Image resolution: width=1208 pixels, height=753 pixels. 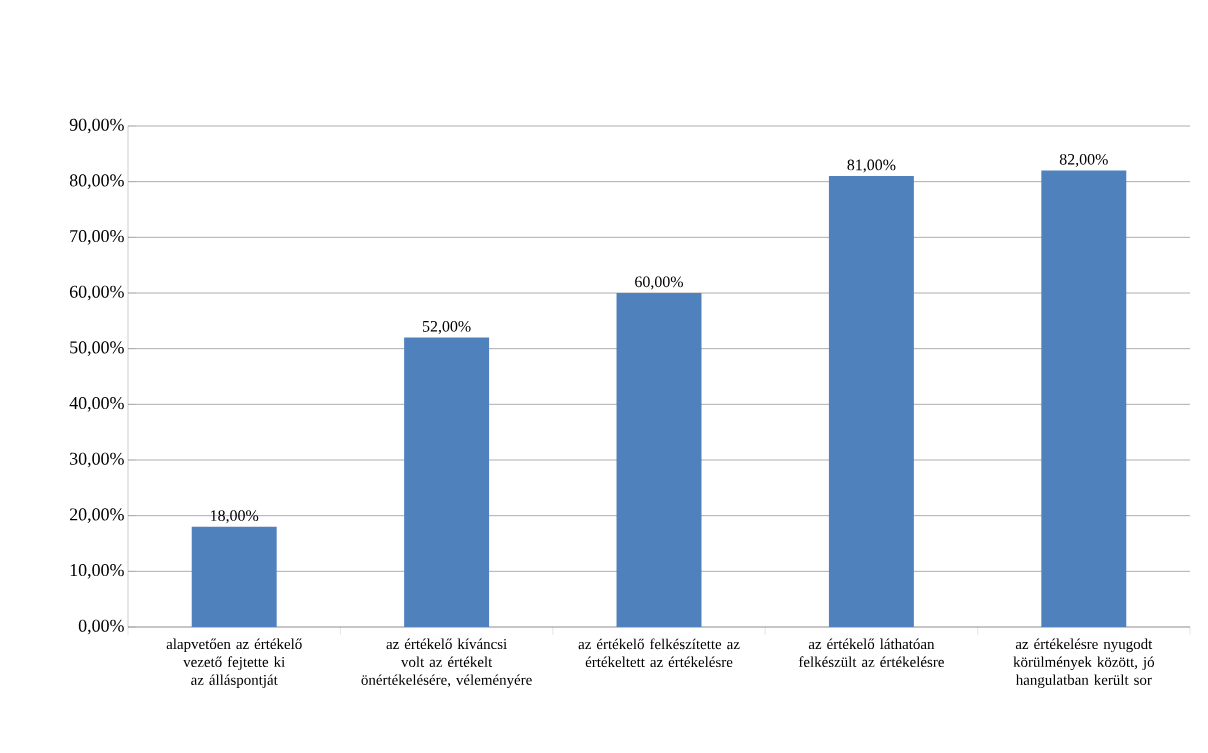 I want to click on y-tick-label: 80,00%, so click(x=96, y=182).